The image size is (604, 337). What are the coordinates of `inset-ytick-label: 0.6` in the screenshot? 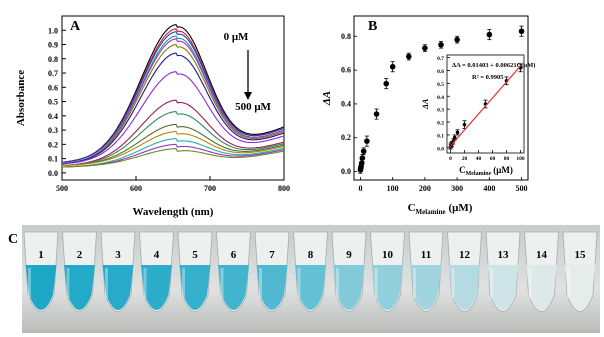 It's located at (440, 72).